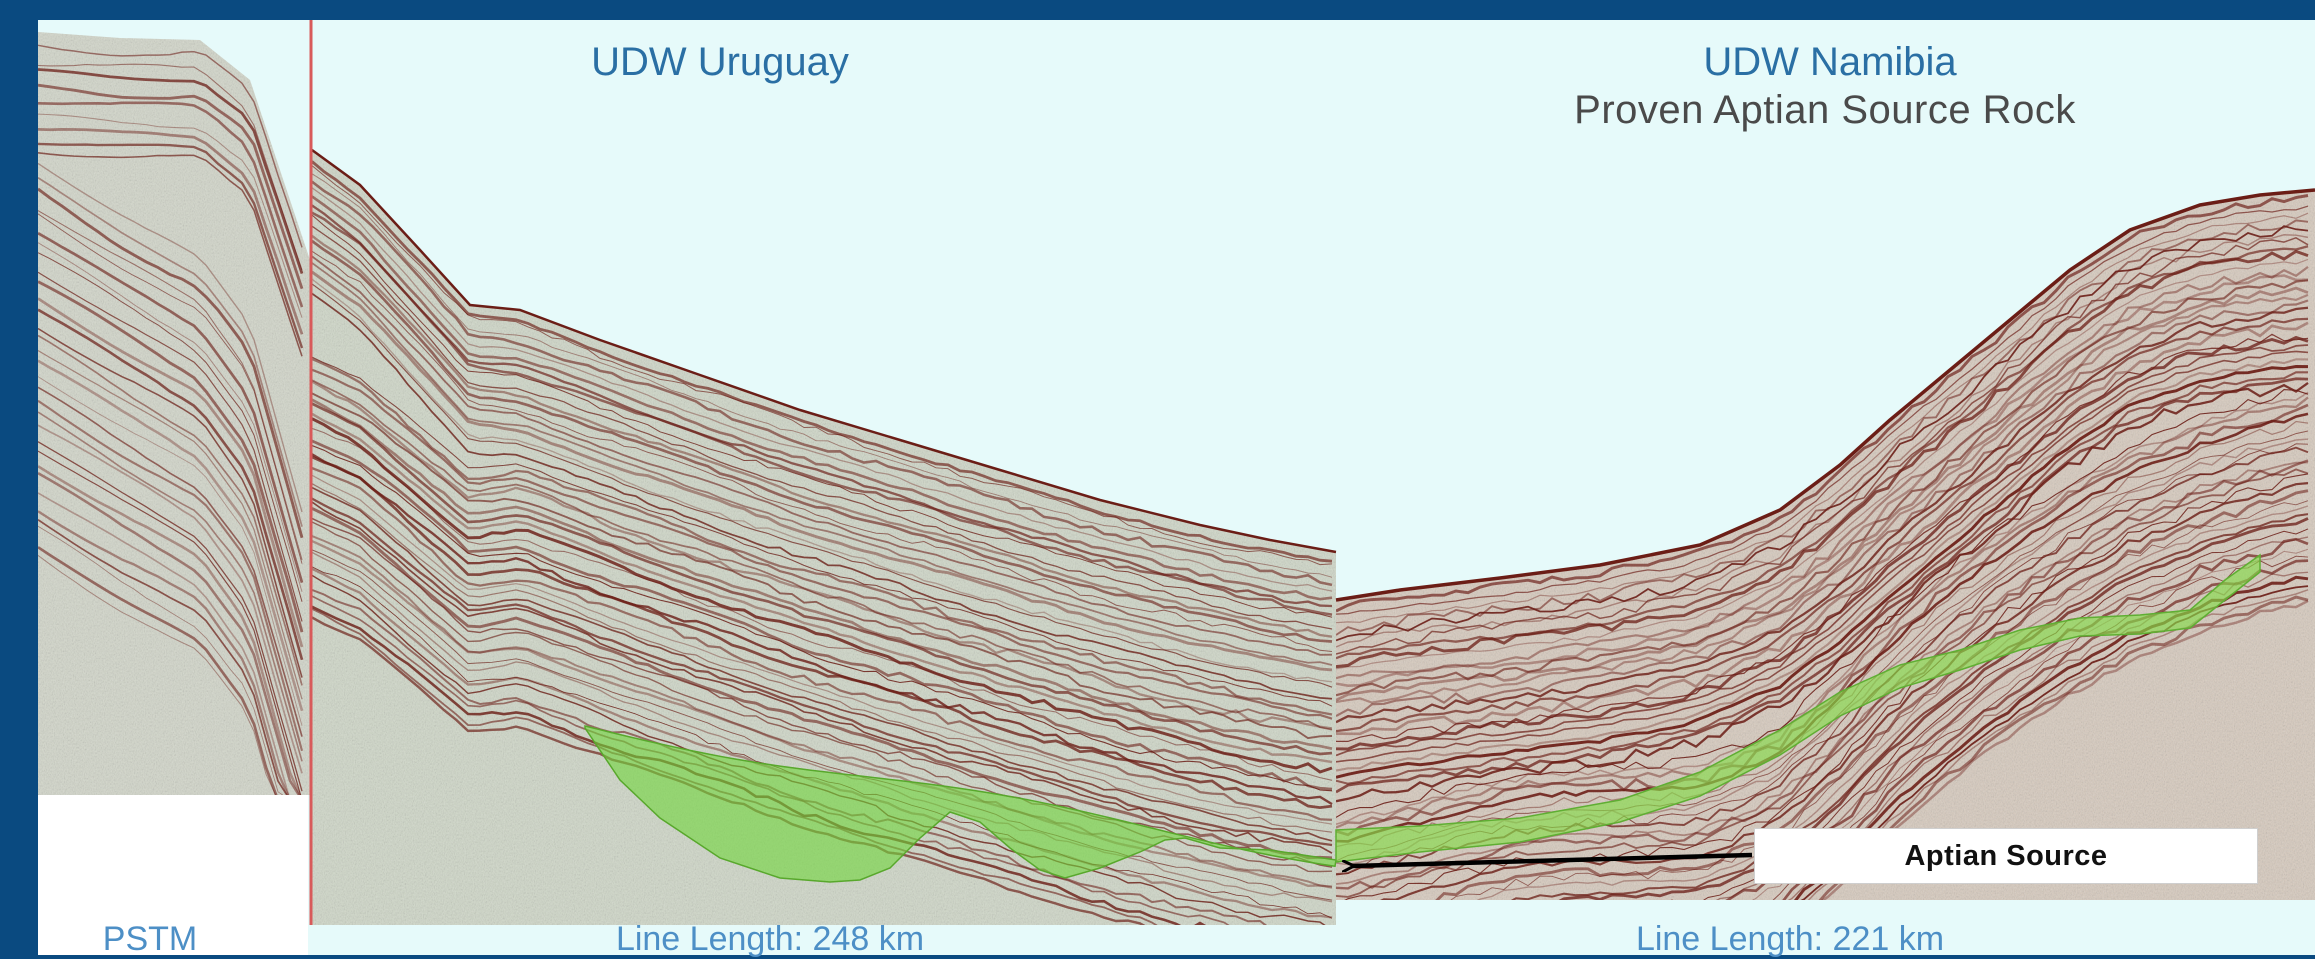  What do you see at coordinates (150, 939) in the screenshot?
I see `processing-label: PSTM` at bounding box center [150, 939].